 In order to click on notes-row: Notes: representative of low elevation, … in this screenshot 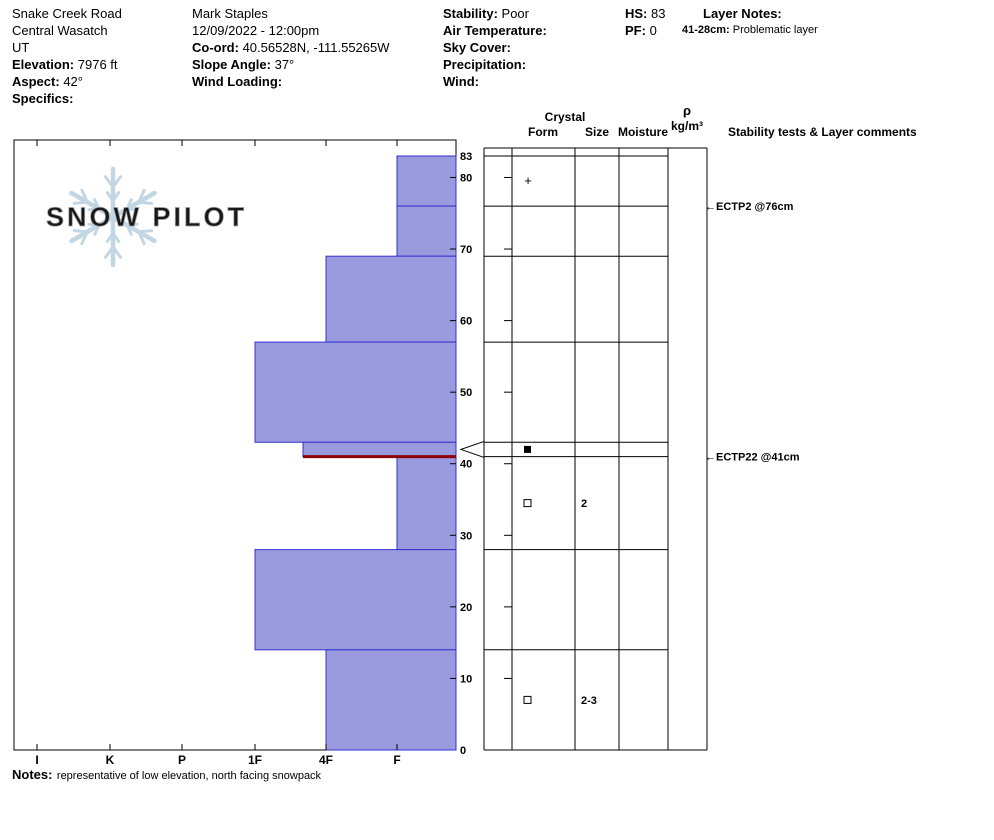, I will do `click(166, 775)`.